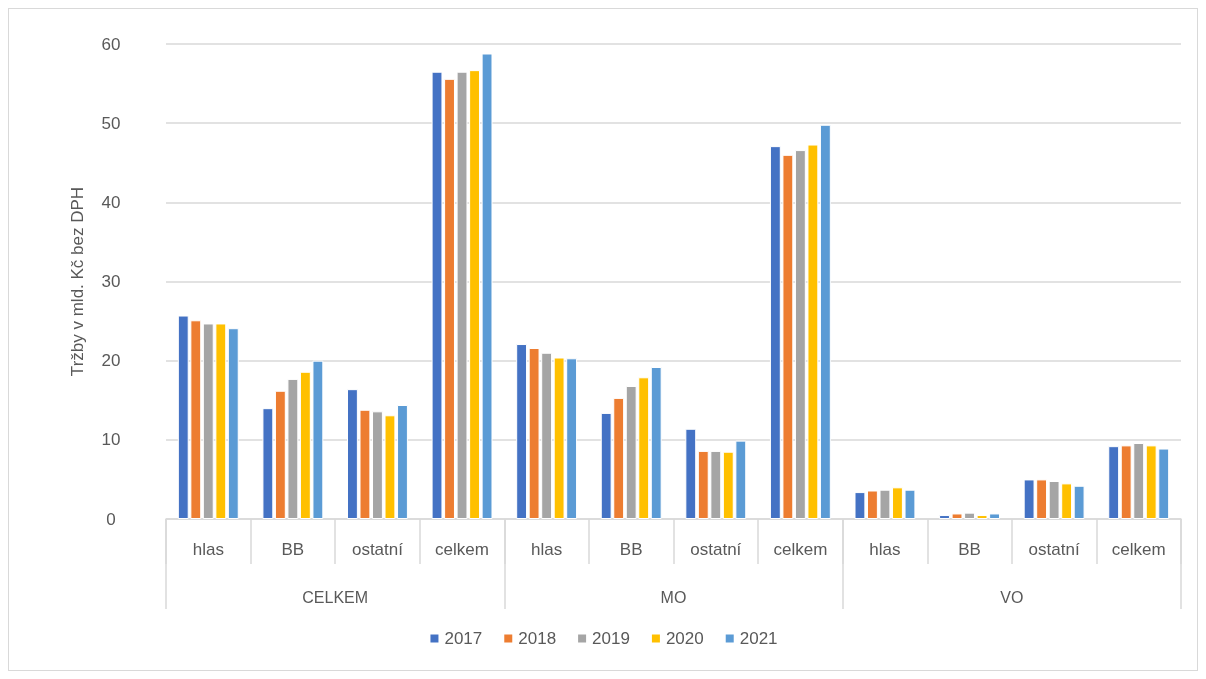 The height and width of the screenshot is (679, 1206). I want to click on legend-label: 2019, so click(611, 638).